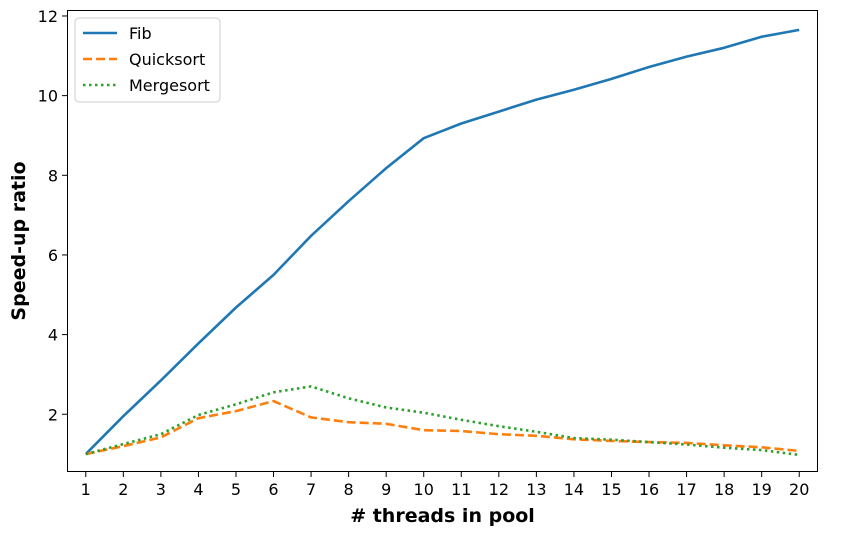 The width and height of the screenshot is (851, 535). What do you see at coordinates (123, 489) in the screenshot?
I see `x-tick-label: 2` at bounding box center [123, 489].